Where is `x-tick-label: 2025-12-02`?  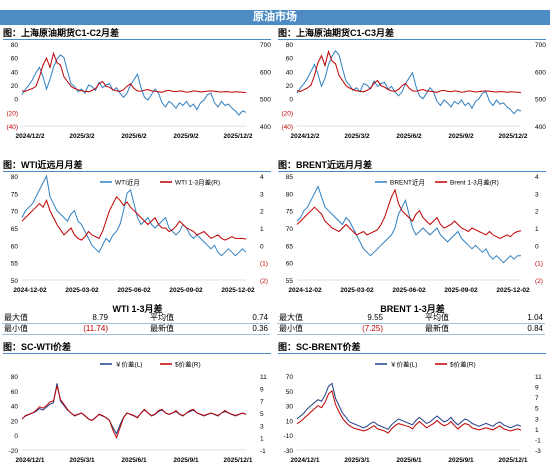 x-tick-label: 2025-12-02 is located at coordinates (513, 290).